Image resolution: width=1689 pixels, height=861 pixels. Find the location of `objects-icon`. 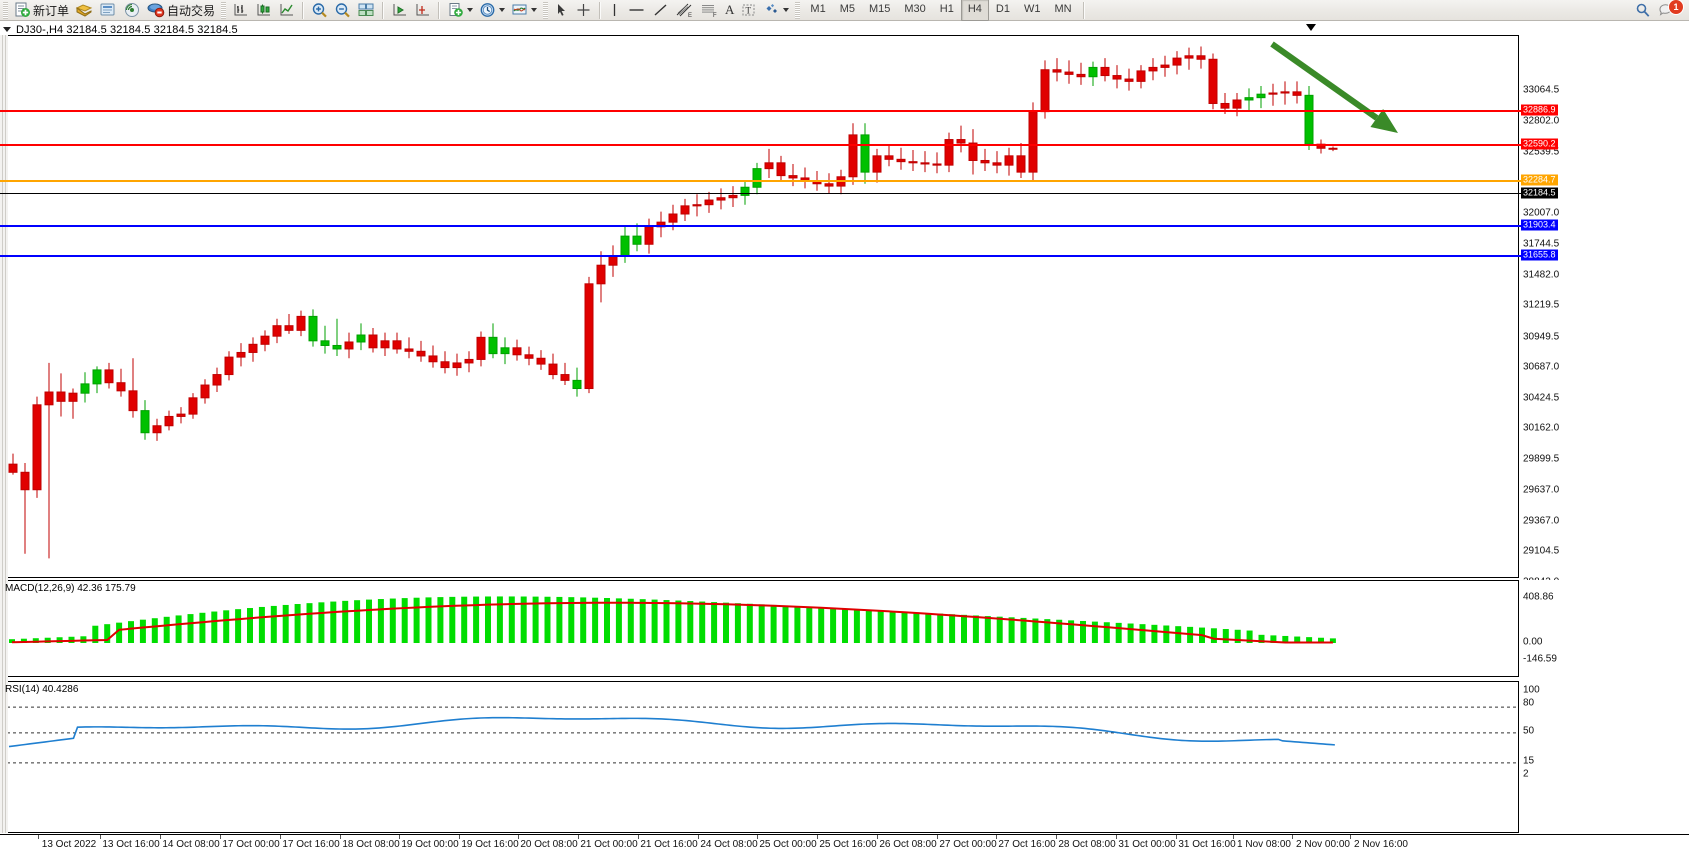

objects-icon is located at coordinates (776, 10).